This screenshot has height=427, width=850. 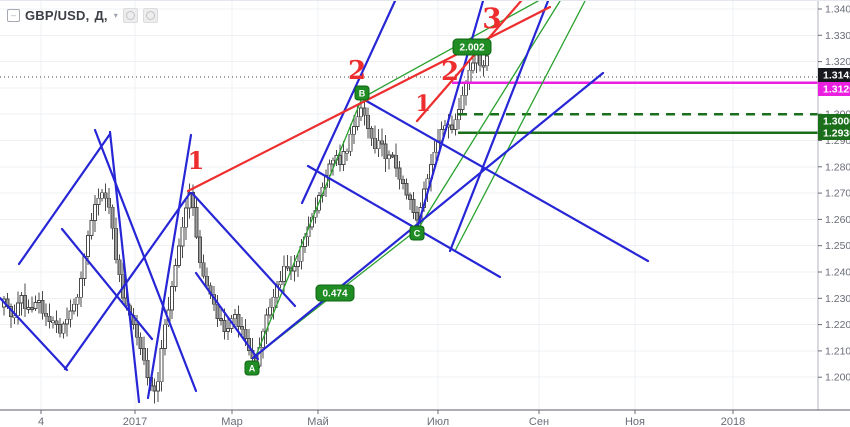 What do you see at coordinates (135, 421) in the screenshot?
I see `time-tick-label: 2017` at bounding box center [135, 421].